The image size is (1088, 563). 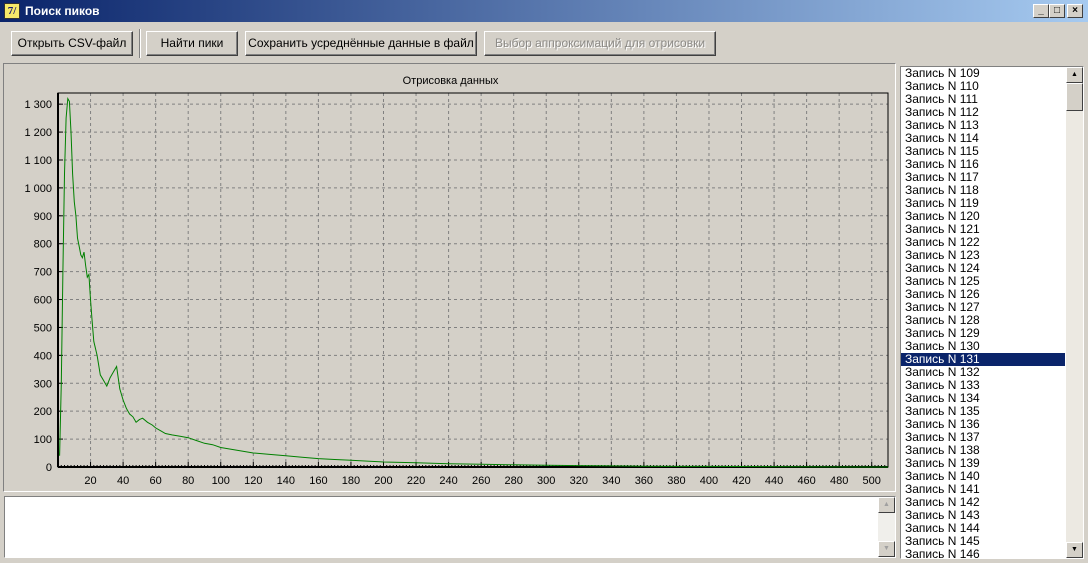 What do you see at coordinates (361, 43) in the screenshot?
I see `save-averaged-data-button: Сохранить усреднённые данные в файл` at bounding box center [361, 43].